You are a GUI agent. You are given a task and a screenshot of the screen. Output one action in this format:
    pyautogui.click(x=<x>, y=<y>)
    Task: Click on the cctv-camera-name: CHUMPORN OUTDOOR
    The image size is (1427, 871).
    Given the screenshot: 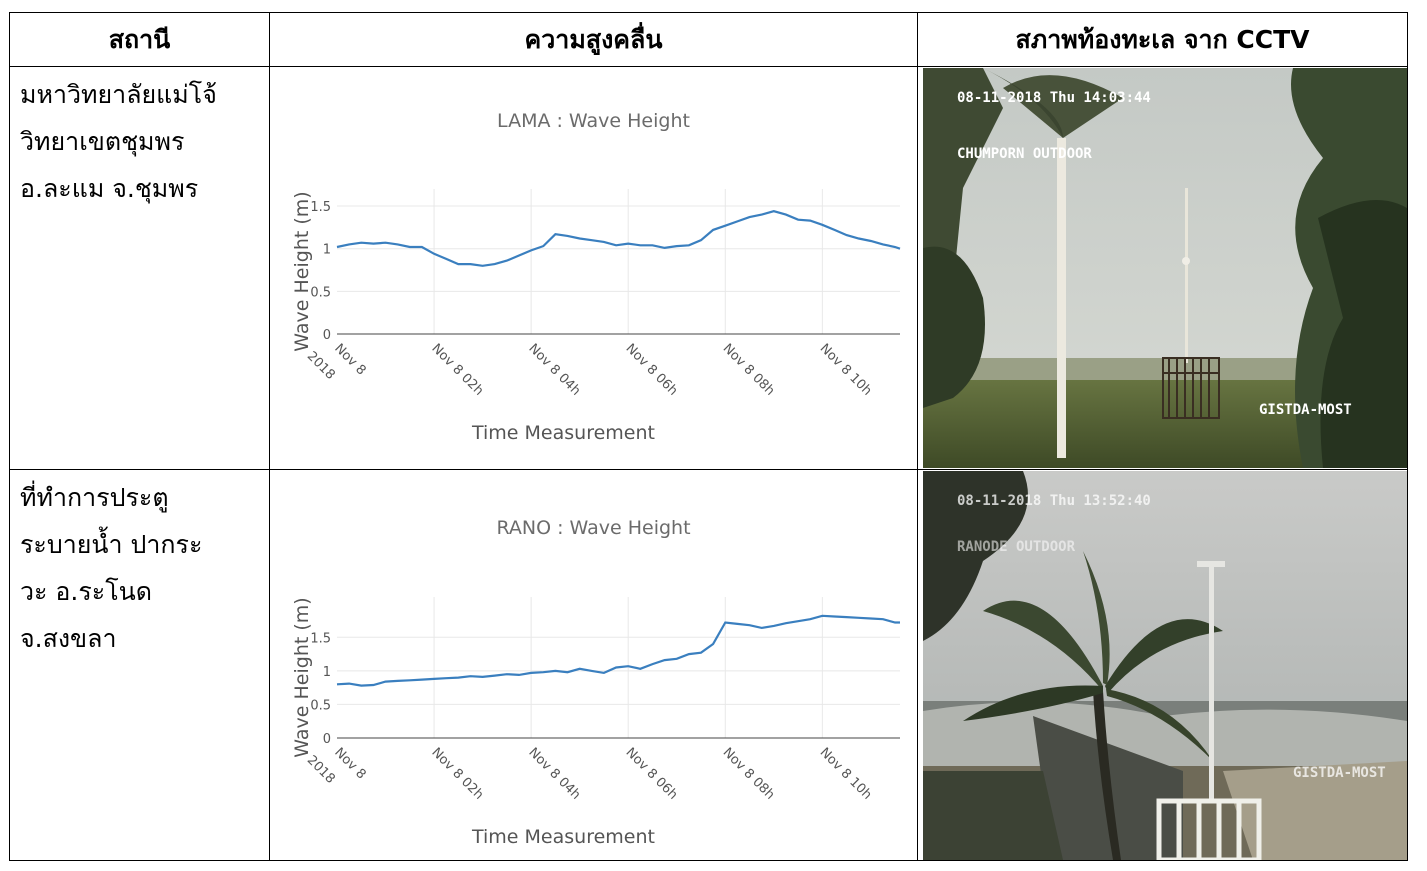 What is the action you would take?
    pyautogui.click(x=1024, y=154)
    